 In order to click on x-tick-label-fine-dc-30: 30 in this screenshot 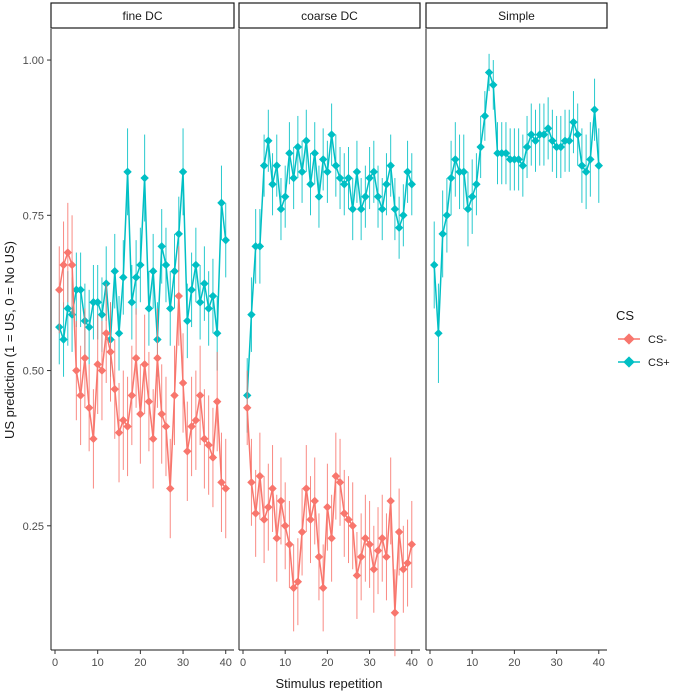, I will do `click(183, 663)`.